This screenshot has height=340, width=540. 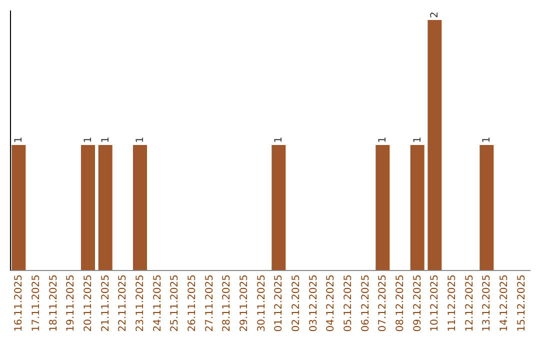 I want to click on x-tick-label: 01.12.2025, so click(x=279, y=303).